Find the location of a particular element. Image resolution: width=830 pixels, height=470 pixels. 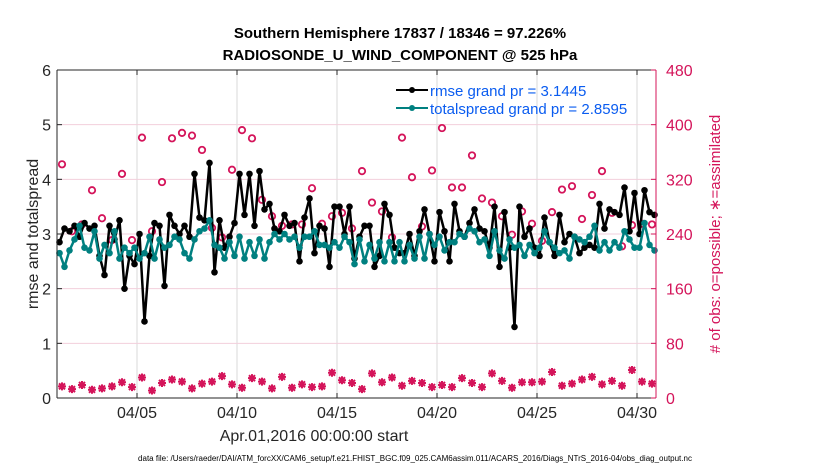

y-right-tick-label: 0 is located at coordinates (670, 399).